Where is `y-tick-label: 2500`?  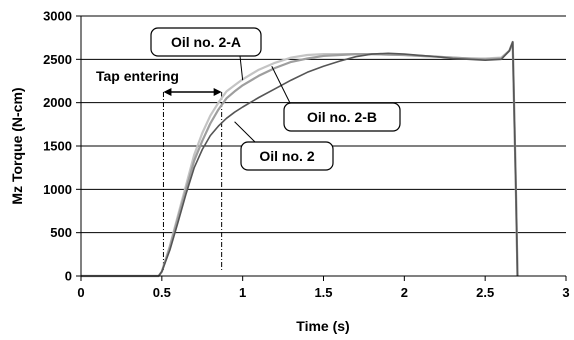
y-tick-label: 2500 is located at coordinates (57, 59).